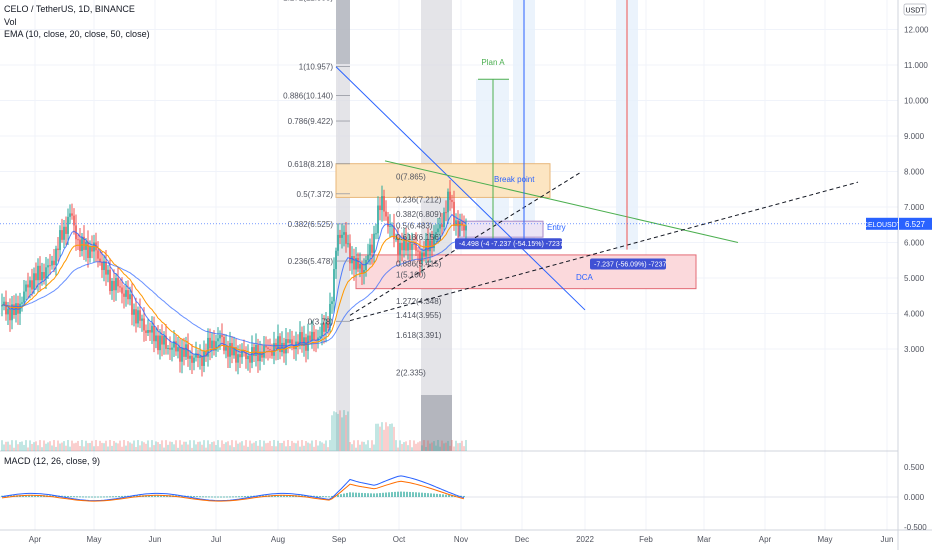 The height and width of the screenshot is (550, 932). I want to click on price-axis-tick: 7.000, so click(914, 207).